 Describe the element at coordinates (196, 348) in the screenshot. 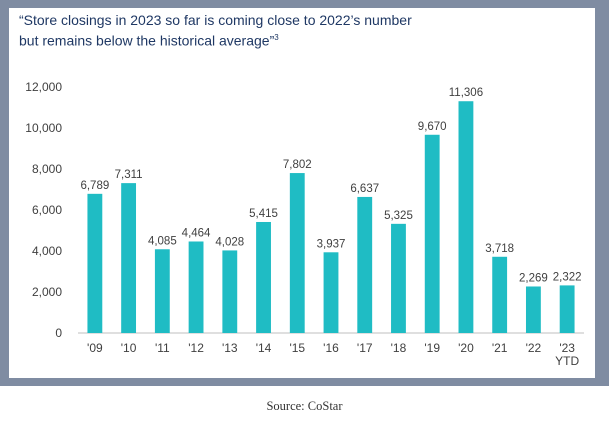

I see `x-tick-label: '12` at that location.